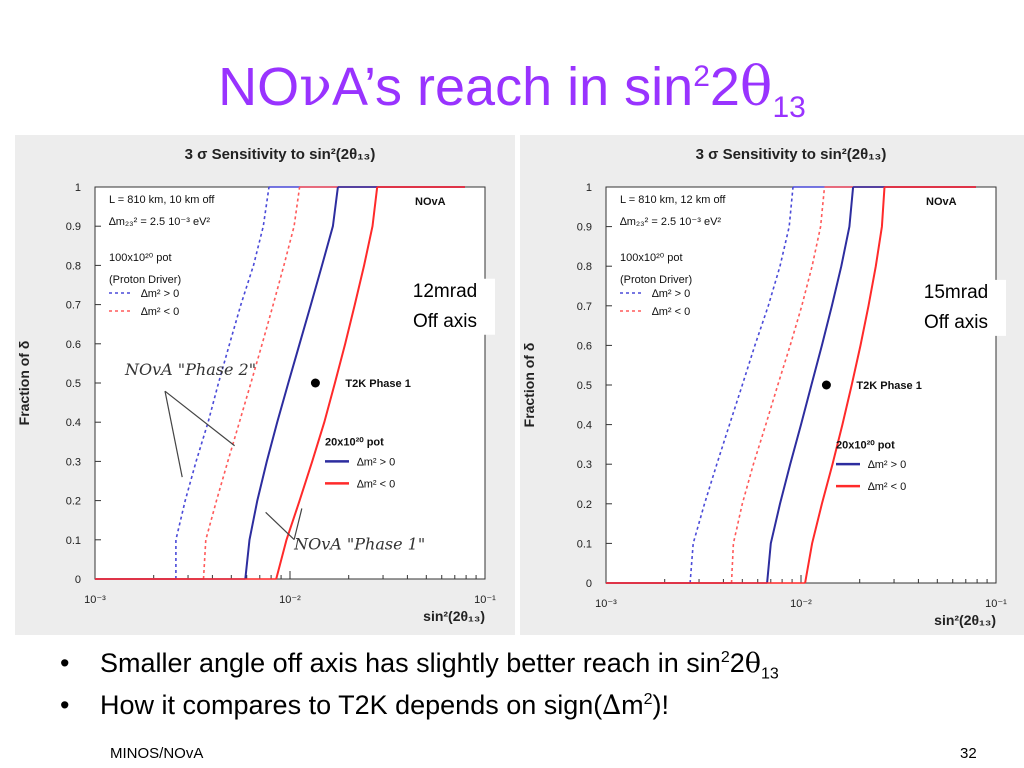  I want to click on footer-source: MINOS/NOvA, so click(157, 753).